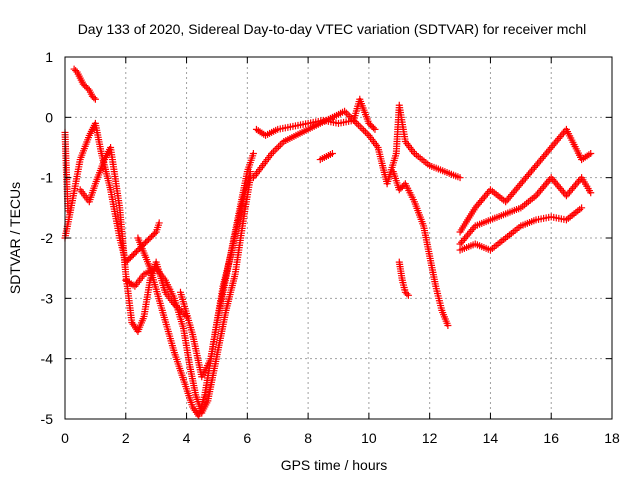 The image size is (640, 480). What do you see at coordinates (65, 438) in the screenshot?
I see `x-tick-label: 0` at bounding box center [65, 438].